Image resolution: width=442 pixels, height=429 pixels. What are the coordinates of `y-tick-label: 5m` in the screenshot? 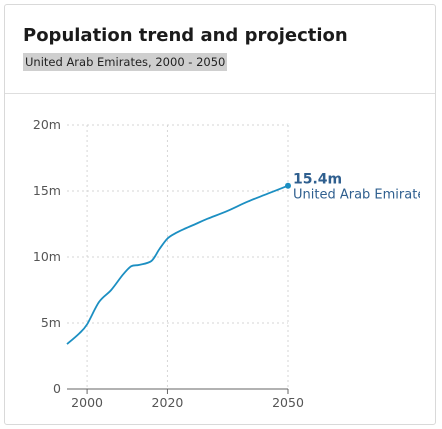 It's located at (51, 322).